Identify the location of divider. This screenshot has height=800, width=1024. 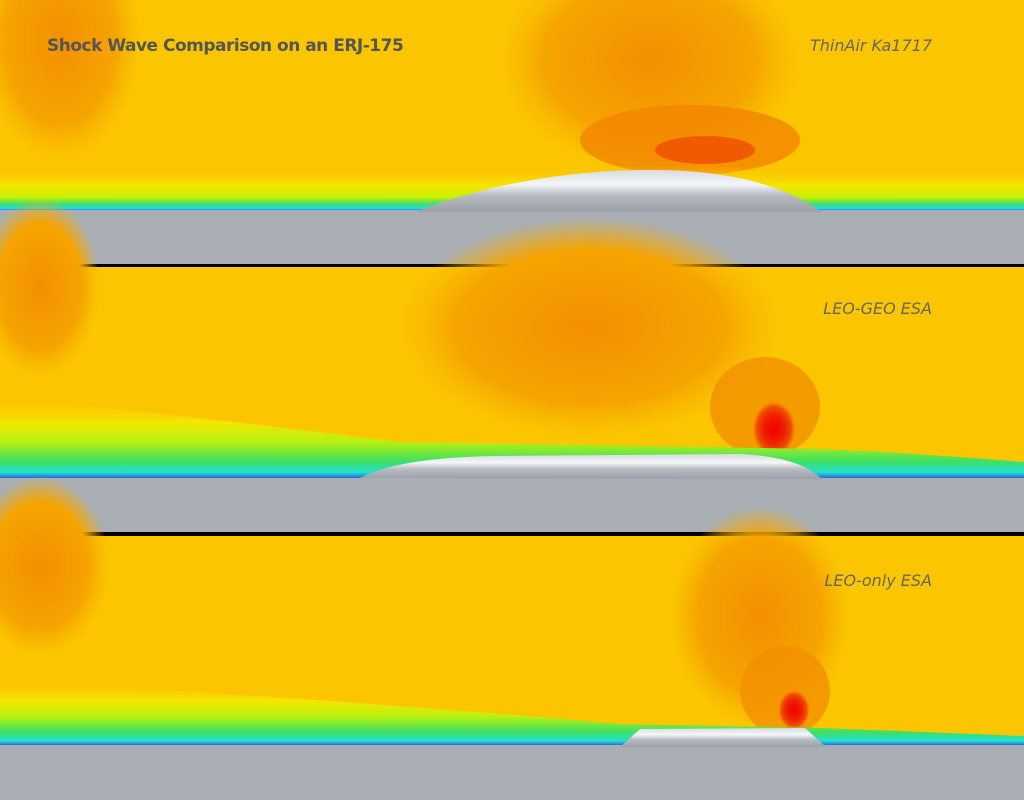
(512, 534).